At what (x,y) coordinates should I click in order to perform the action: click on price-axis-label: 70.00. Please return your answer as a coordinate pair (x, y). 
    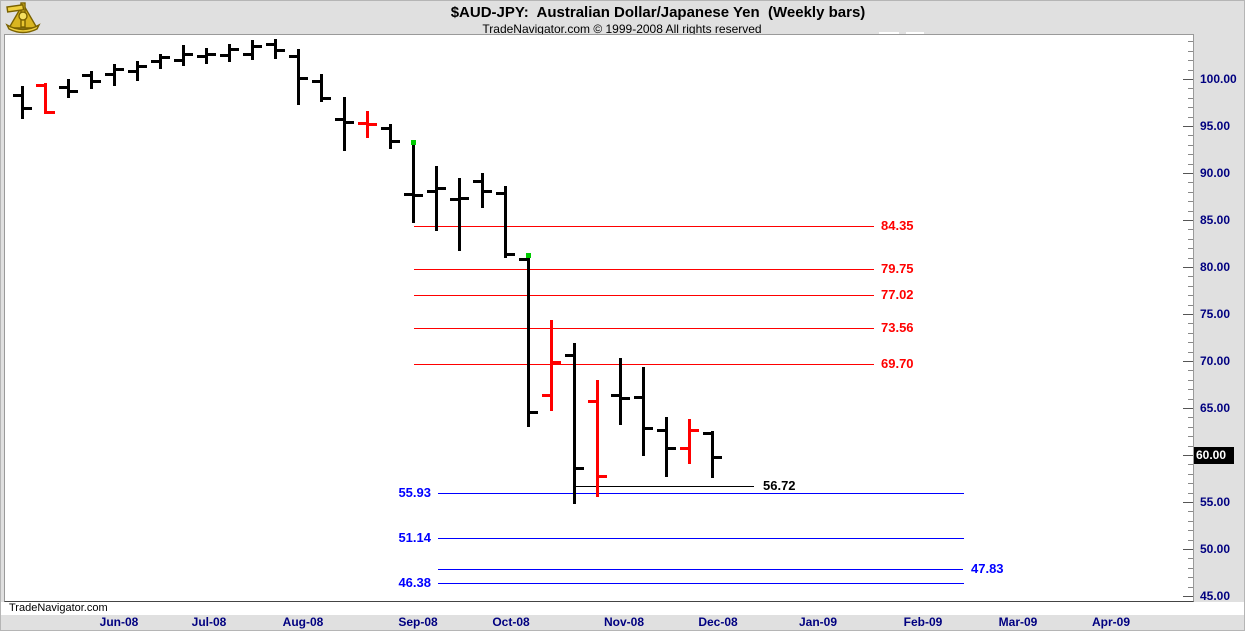
    Looking at the image, I should click on (1215, 361).